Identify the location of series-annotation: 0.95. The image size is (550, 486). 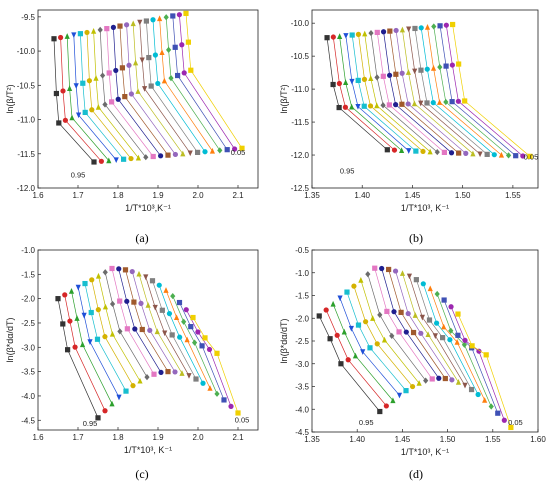
(78, 175).